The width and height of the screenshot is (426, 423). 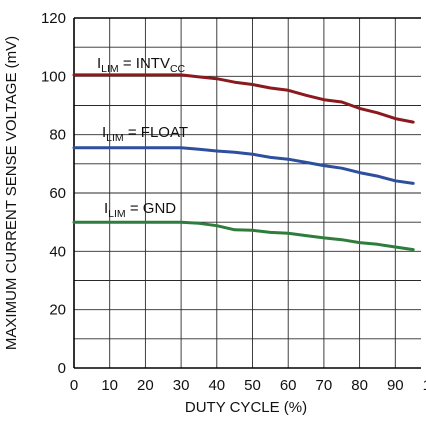 What do you see at coordinates (145, 134) in the screenshot?
I see `series-label-2: ILIM = FLOAT` at bounding box center [145, 134].